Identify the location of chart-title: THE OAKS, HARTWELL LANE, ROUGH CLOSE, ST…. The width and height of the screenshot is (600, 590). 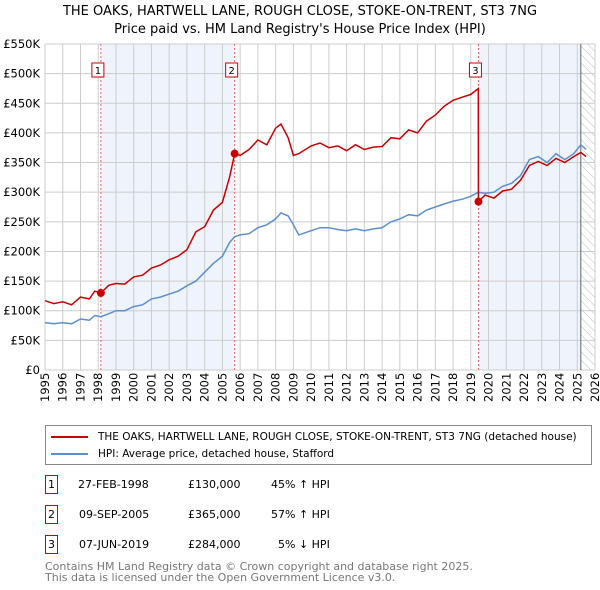
(300, 21).